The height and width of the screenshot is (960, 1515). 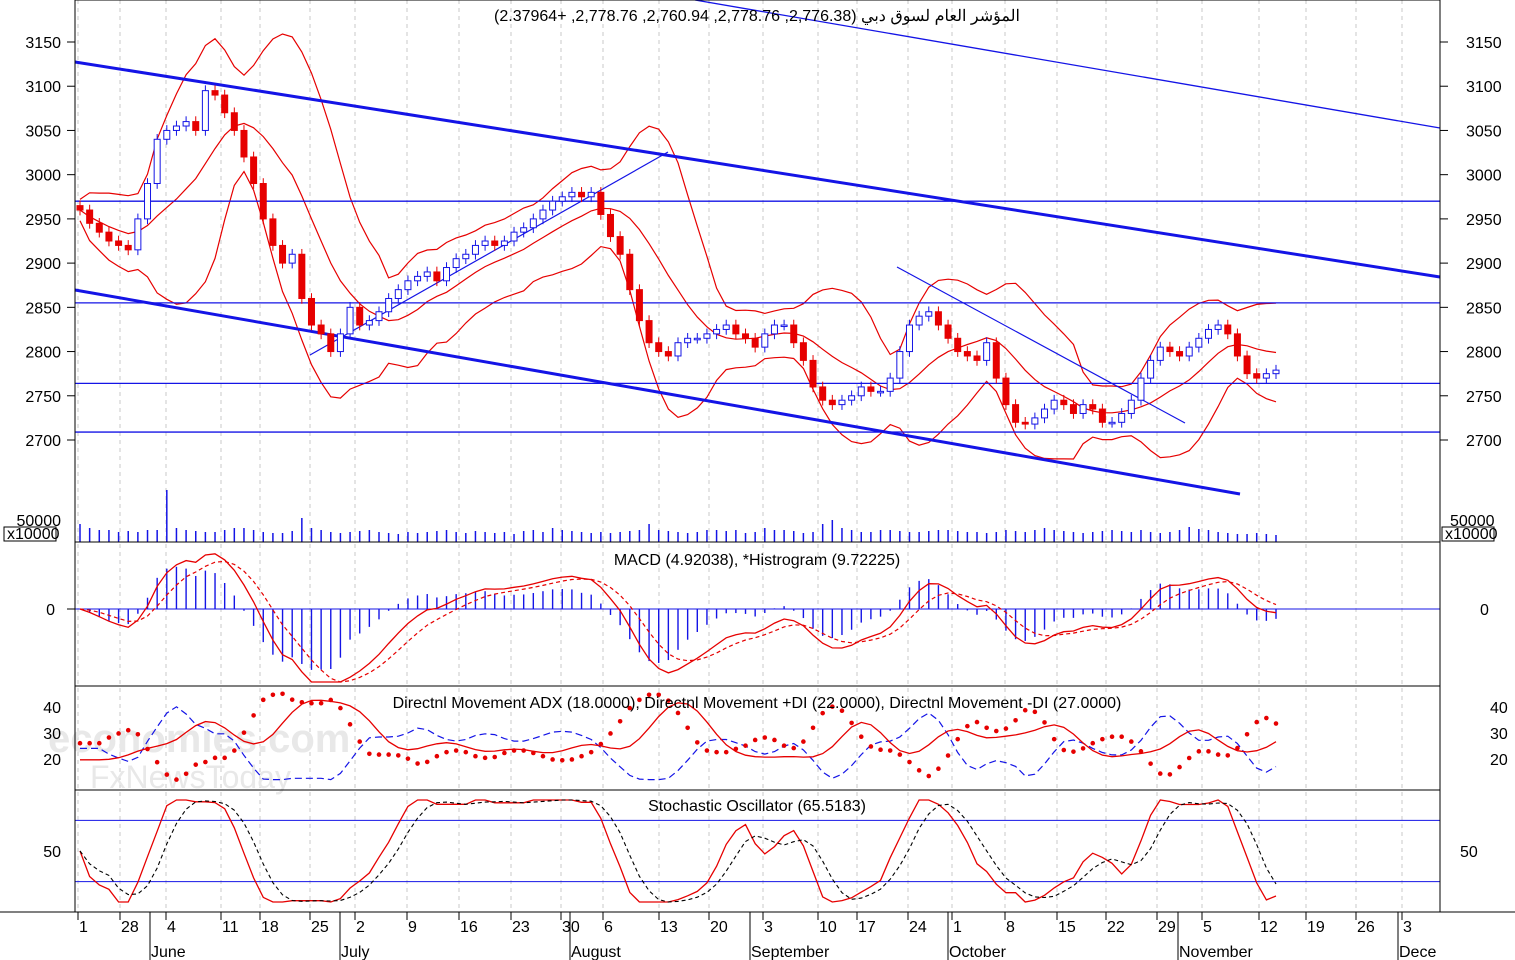 I want to click on x-tick-label: 1, so click(x=957, y=927).